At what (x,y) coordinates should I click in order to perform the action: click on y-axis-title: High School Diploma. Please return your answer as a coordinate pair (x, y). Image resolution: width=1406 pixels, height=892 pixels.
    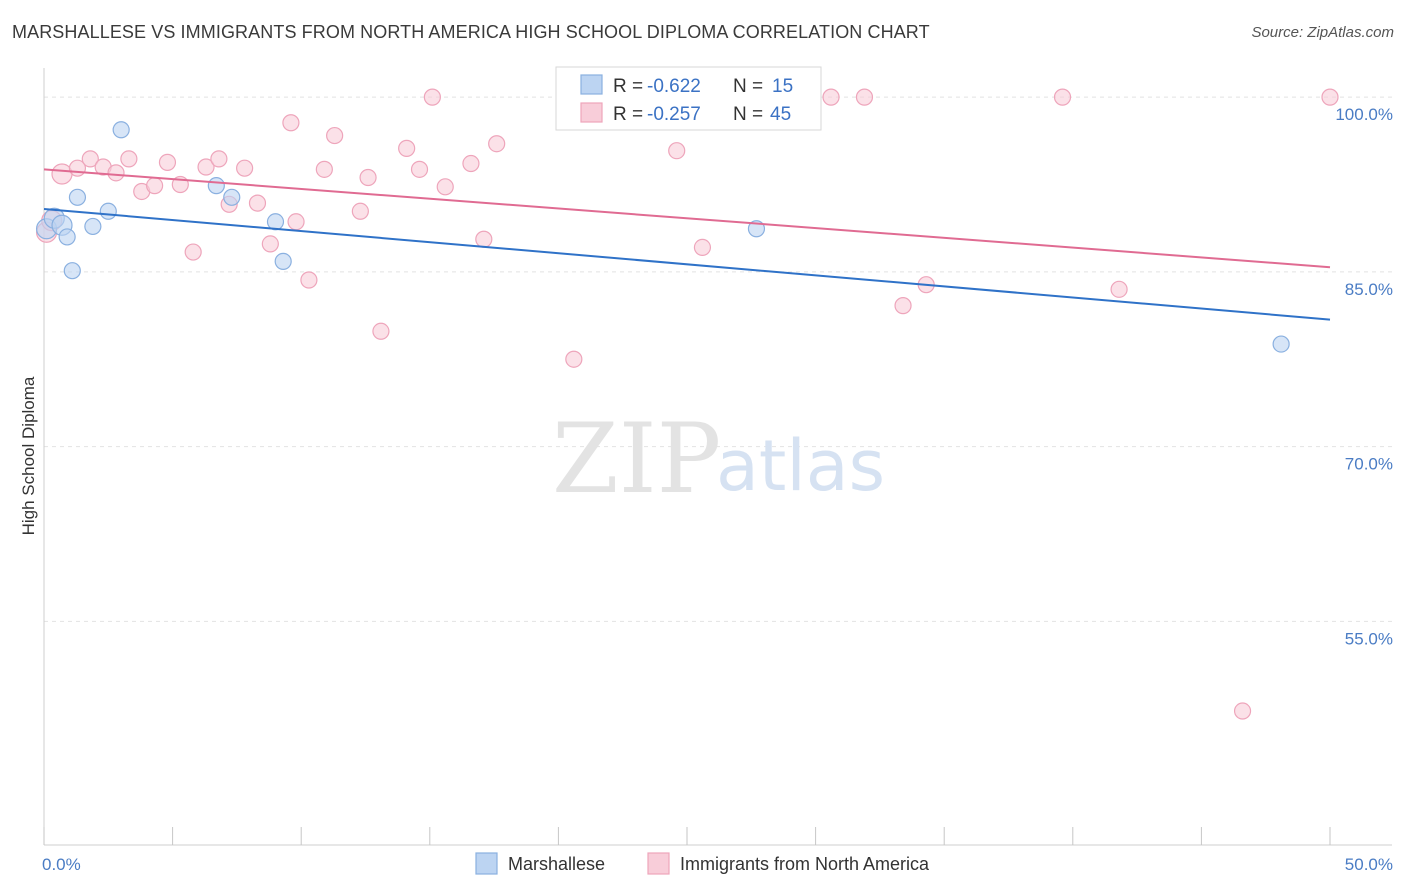
    Looking at the image, I should click on (28, 455).